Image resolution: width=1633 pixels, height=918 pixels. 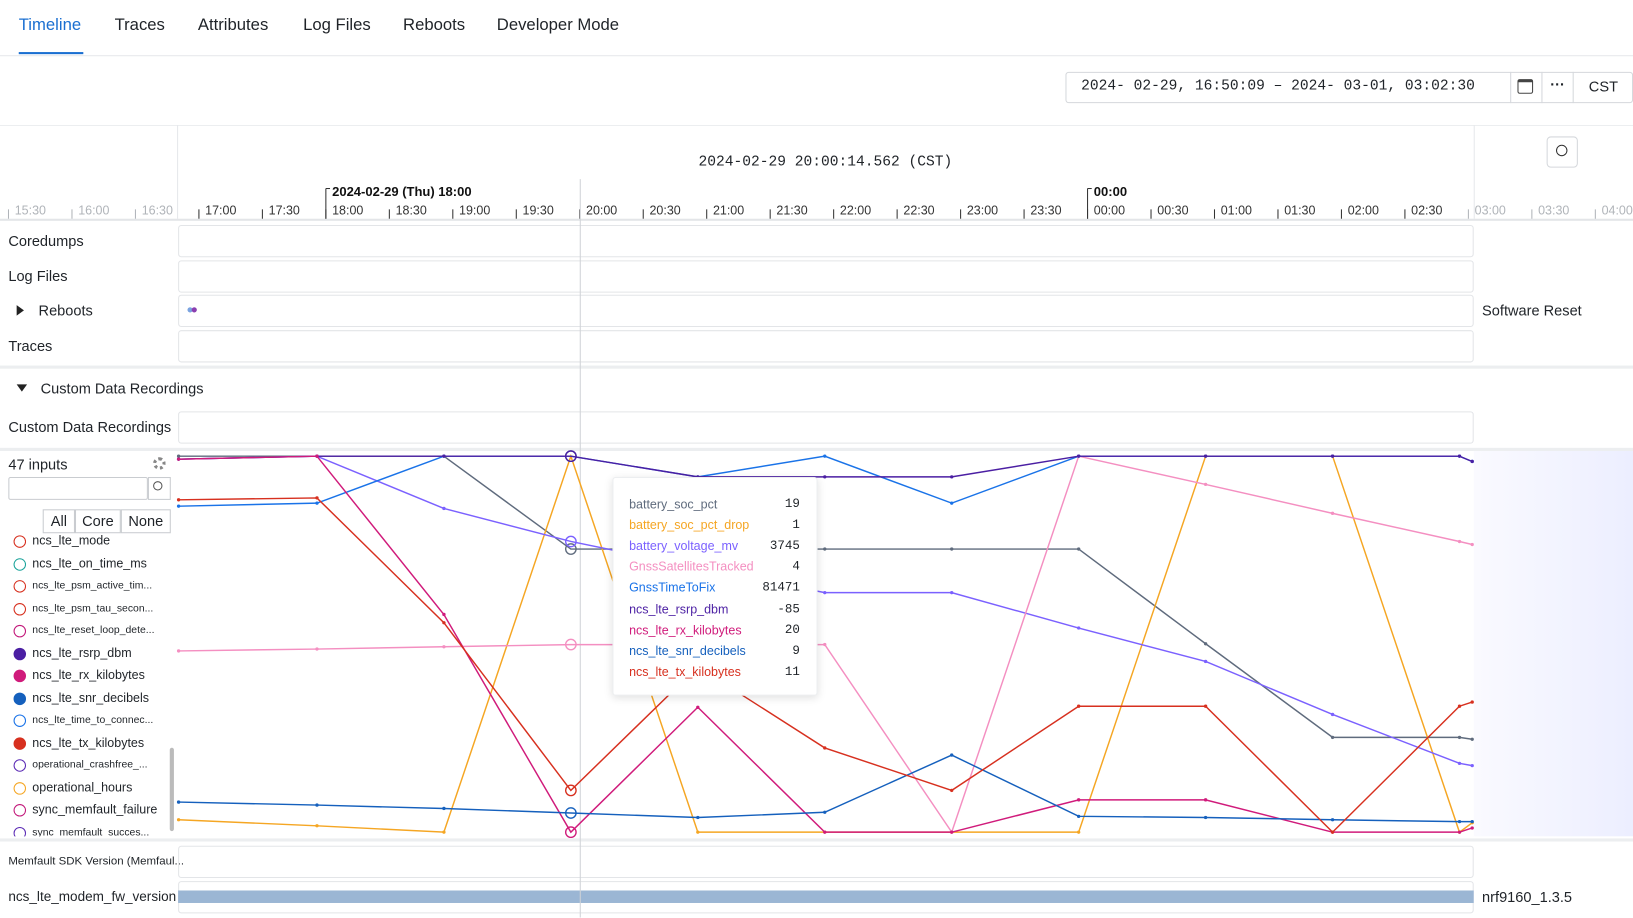 What do you see at coordinates (538, 211) in the screenshot?
I see `x-tick-label: 19:30` at bounding box center [538, 211].